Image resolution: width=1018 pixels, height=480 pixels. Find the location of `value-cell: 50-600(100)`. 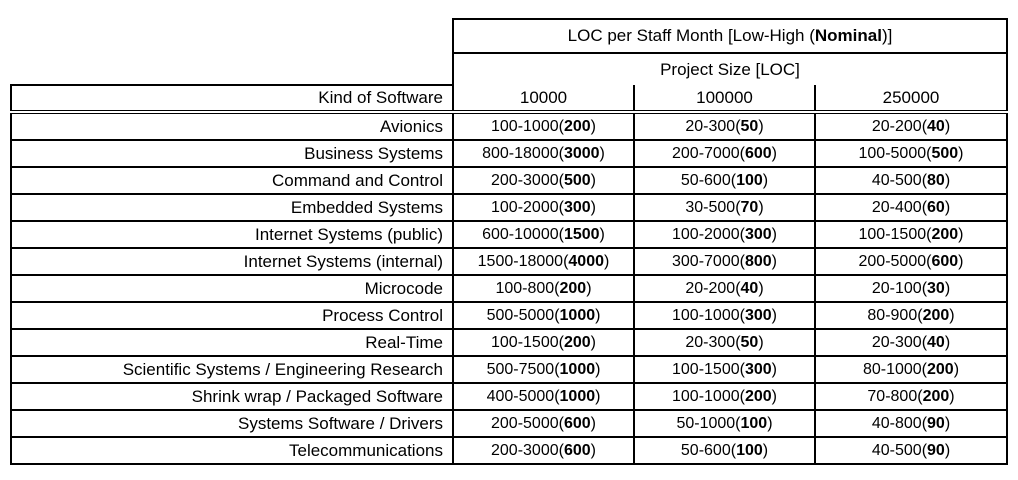

value-cell: 50-600(100) is located at coordinates (724, 181).